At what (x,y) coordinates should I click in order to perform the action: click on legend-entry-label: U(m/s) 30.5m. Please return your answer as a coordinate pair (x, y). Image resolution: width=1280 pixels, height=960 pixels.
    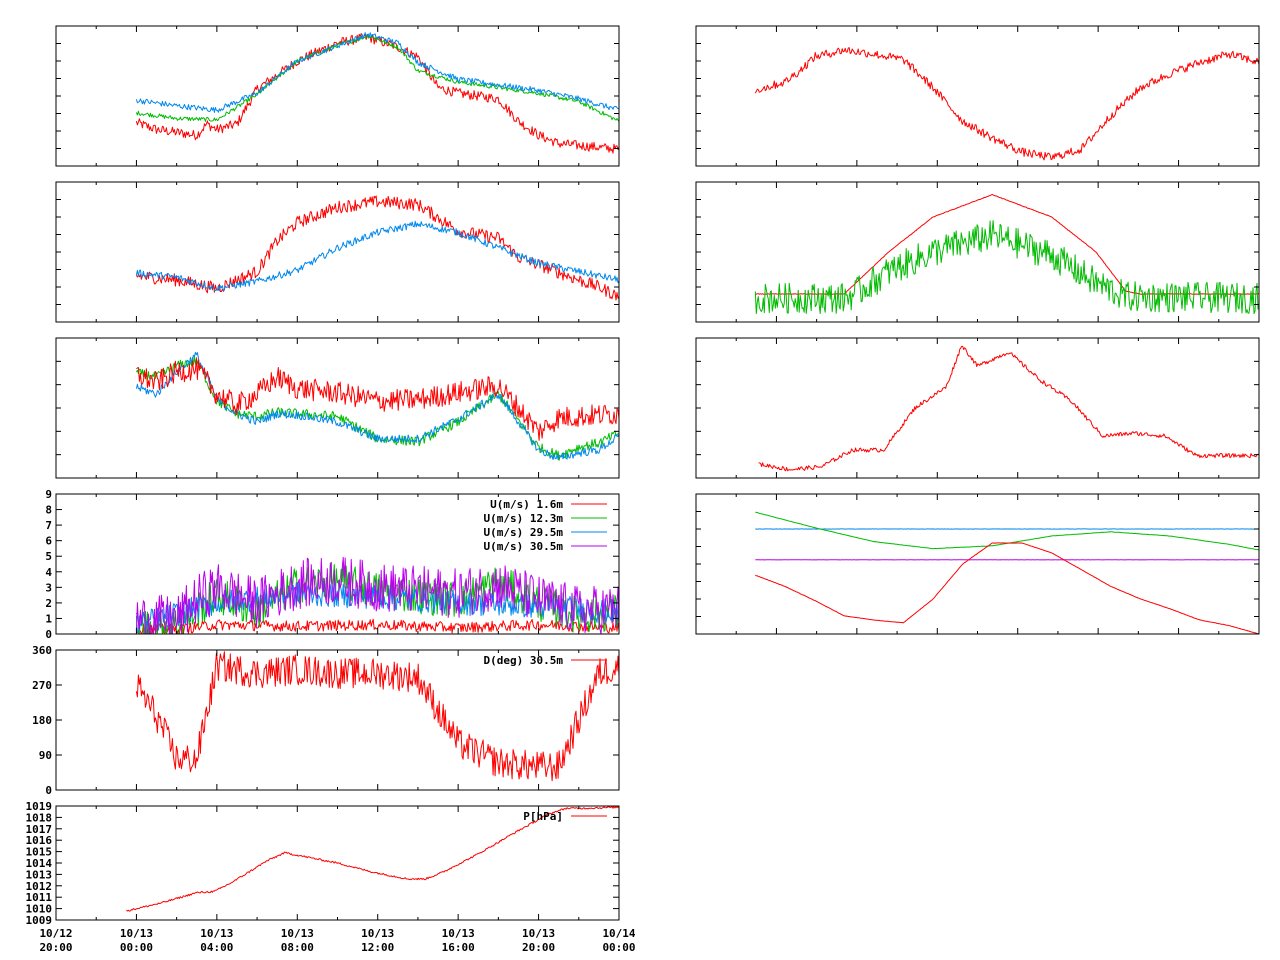
    Looking at the image, I should click on (524, 546).